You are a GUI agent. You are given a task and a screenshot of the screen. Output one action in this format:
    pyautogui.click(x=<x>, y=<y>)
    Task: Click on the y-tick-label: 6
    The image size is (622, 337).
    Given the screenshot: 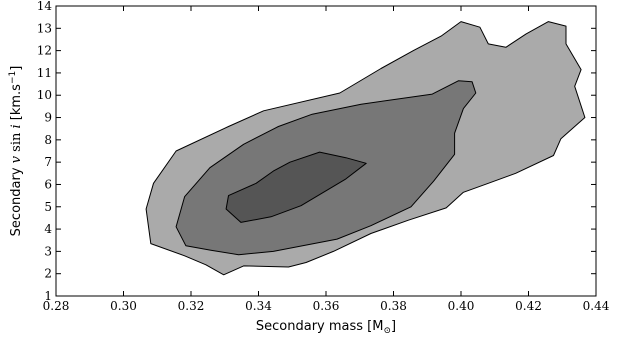 What is the action you would take?
    pyautogui.click(x=48, y=184)
    